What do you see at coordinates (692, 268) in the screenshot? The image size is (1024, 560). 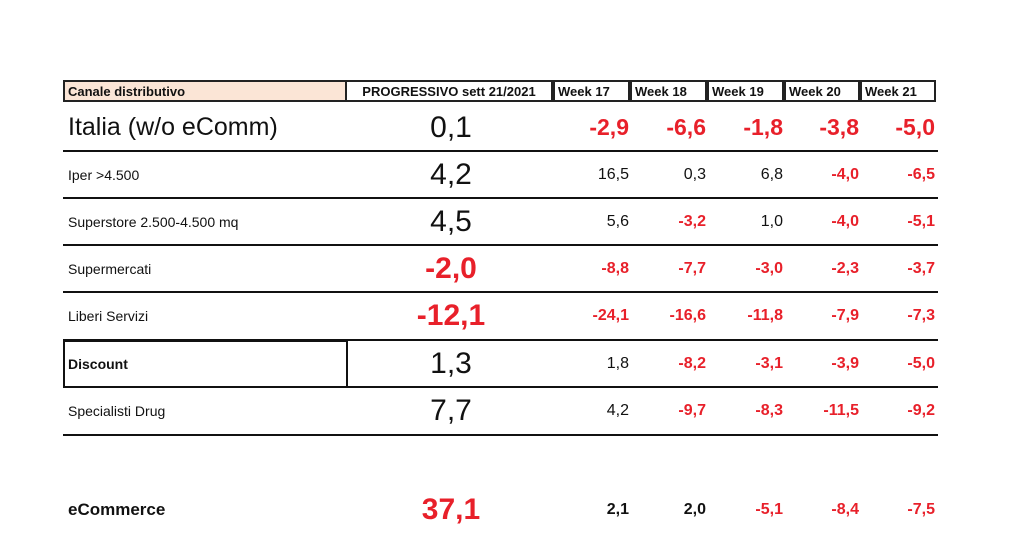 I see `week-value: -7,7` at bounding box center [692, 268].